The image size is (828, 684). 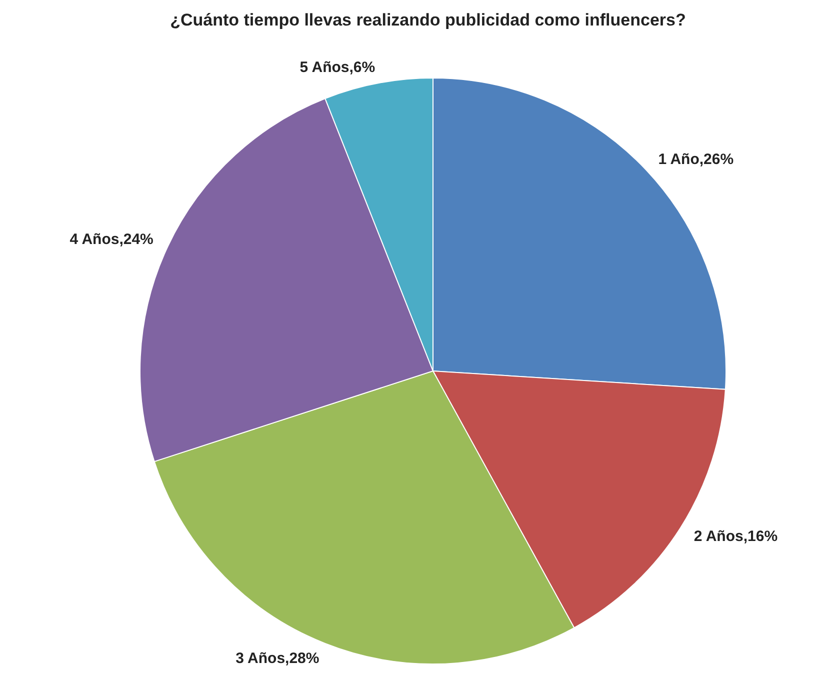 What do you see at coordinates (696, 159) in the screenshot?
I see `slice-label: 1 Año,26%` at bounding box center [696, 159].